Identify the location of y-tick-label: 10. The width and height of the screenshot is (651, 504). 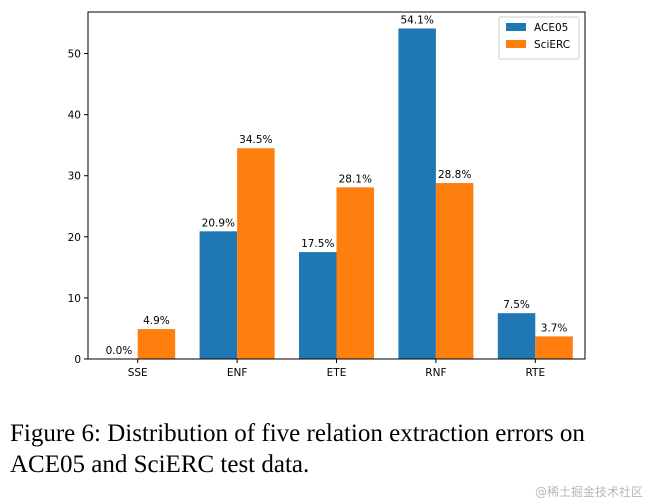
(74, 299).